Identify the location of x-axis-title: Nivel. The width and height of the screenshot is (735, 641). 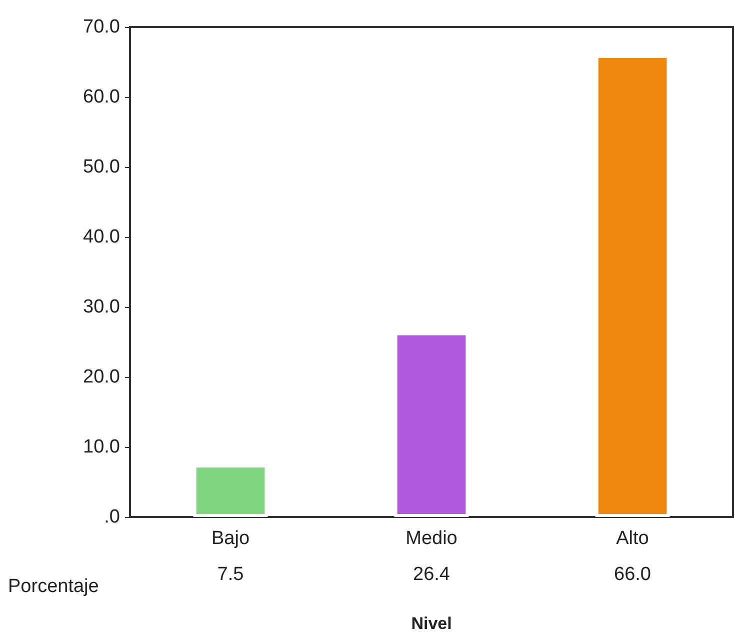
(431, 623).